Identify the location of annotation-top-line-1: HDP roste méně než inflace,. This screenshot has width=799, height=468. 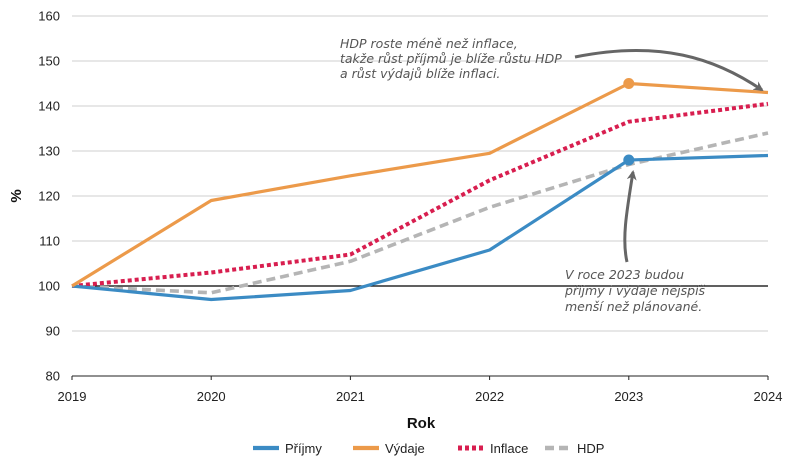
(429, 43).